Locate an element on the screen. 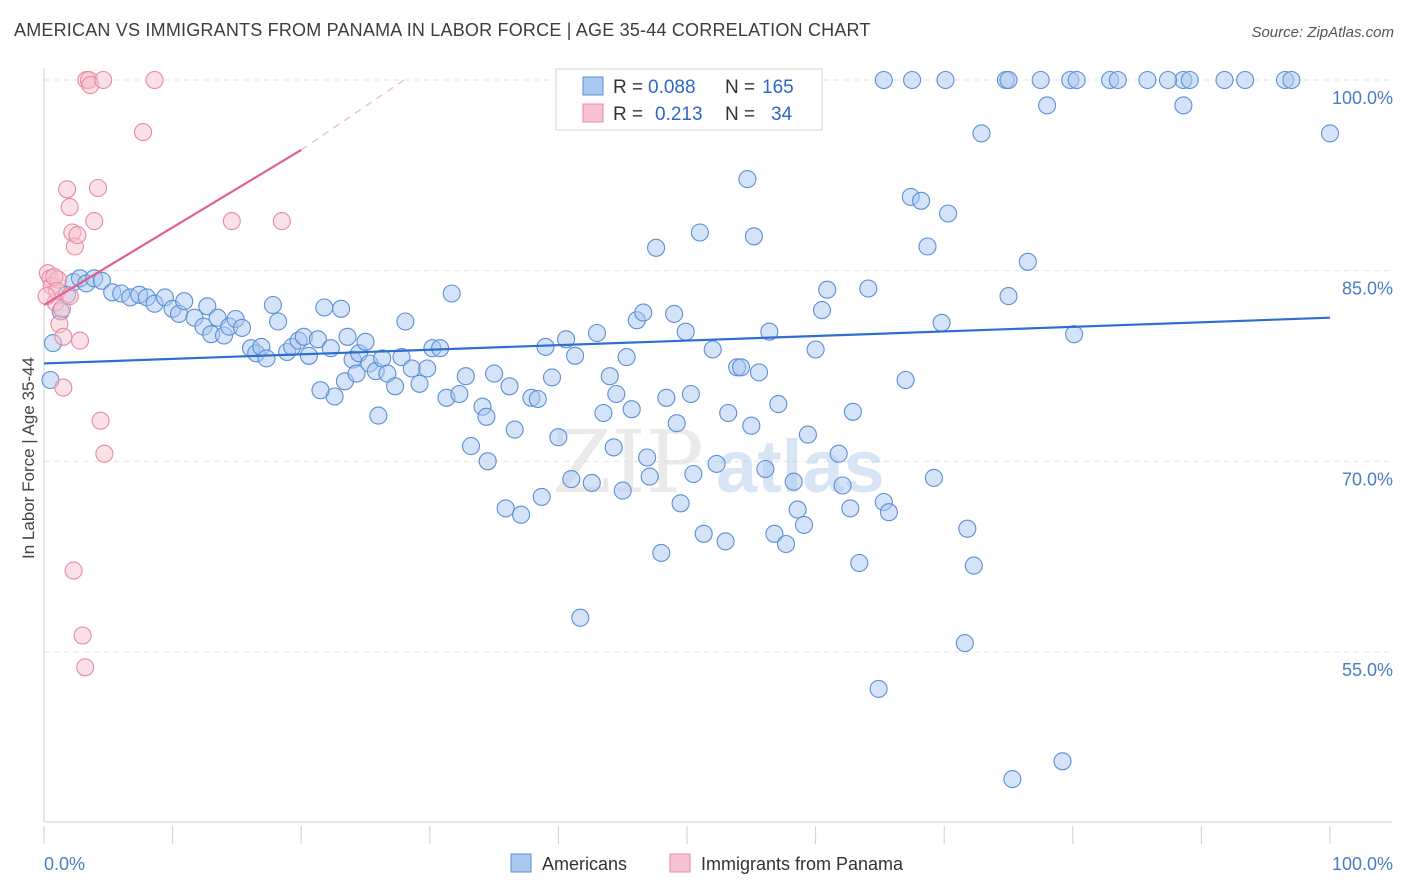 The width and height of the screenshot is (1406, 892). panama-trend-extension is located at coordinates (352, 115).